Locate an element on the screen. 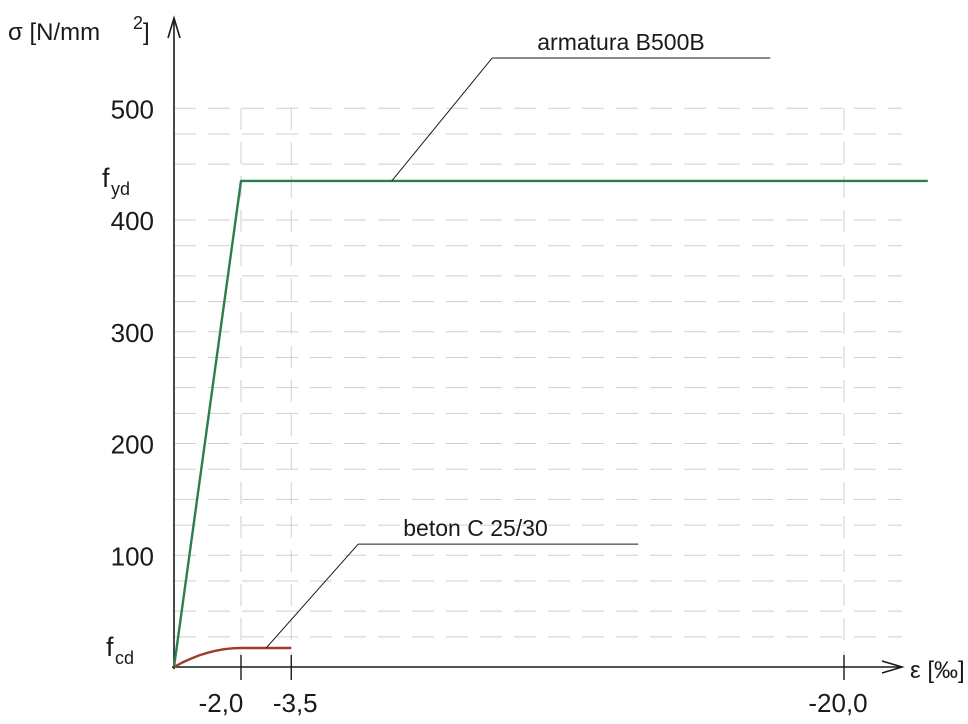 The width and height of the screenshot is (968, 724). y-axis-title: σ [N/mm is located at coordinates (54, 32).